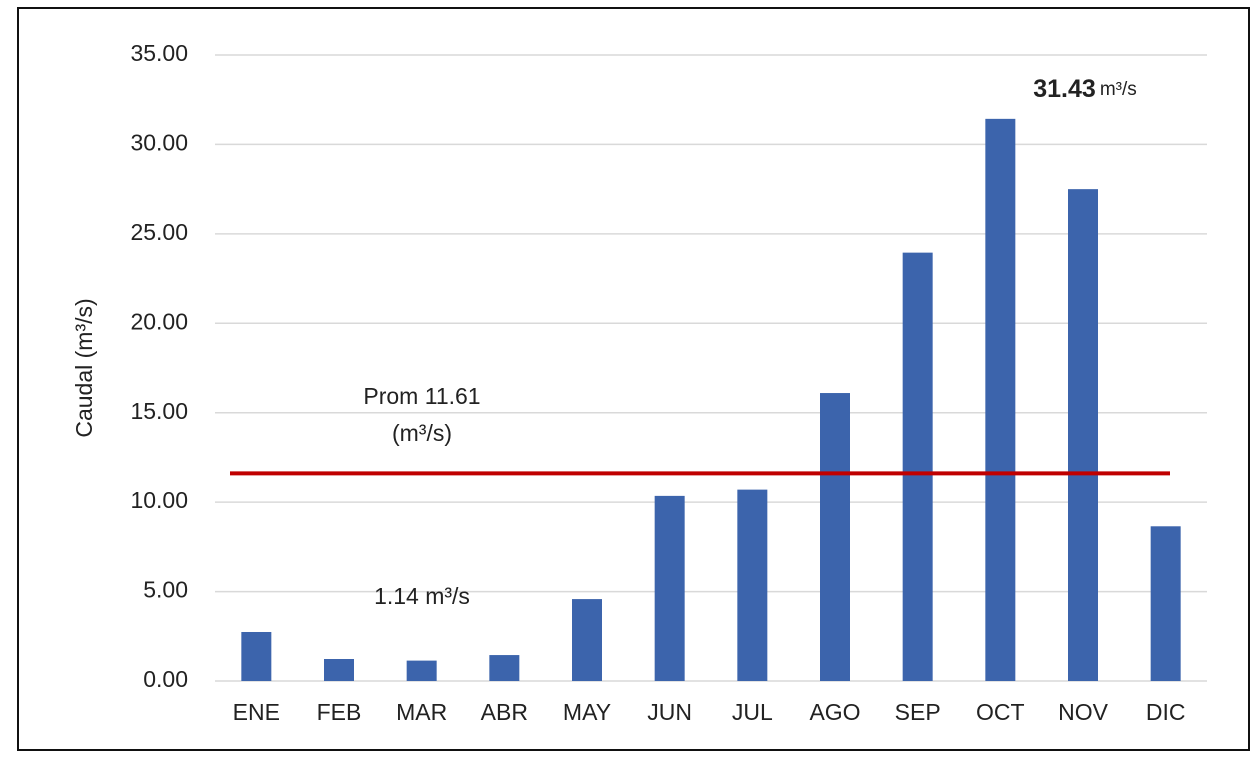 The width and height of the screenshot is (1253, 759). I want to click on annotation: 1.14 m³/s, so click(422, 596).